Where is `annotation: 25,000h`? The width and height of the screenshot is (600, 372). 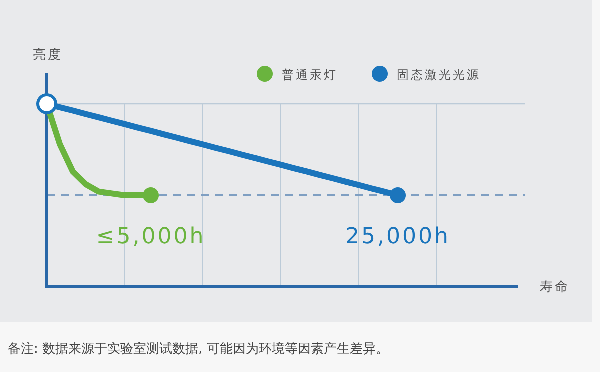 annotation: 25,000h is located at coordinates (398, 237).